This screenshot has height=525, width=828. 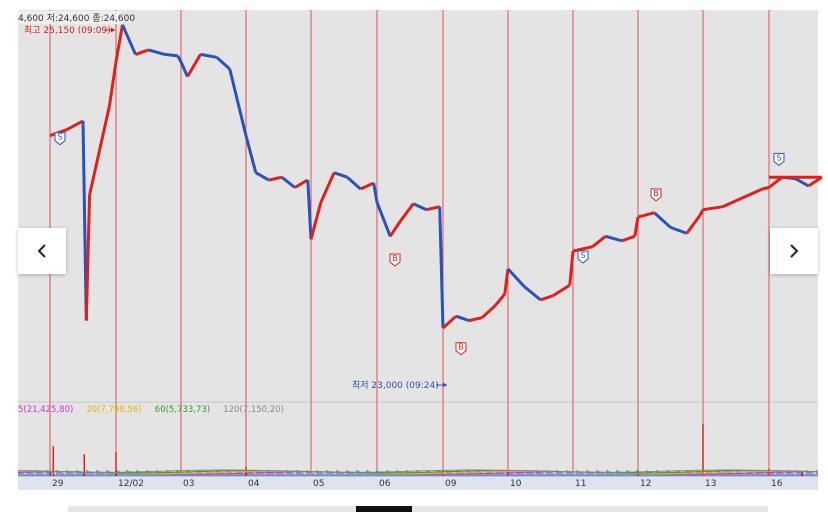 I want to click on x-tick-1: 12/02, so click(x=131, y=484).